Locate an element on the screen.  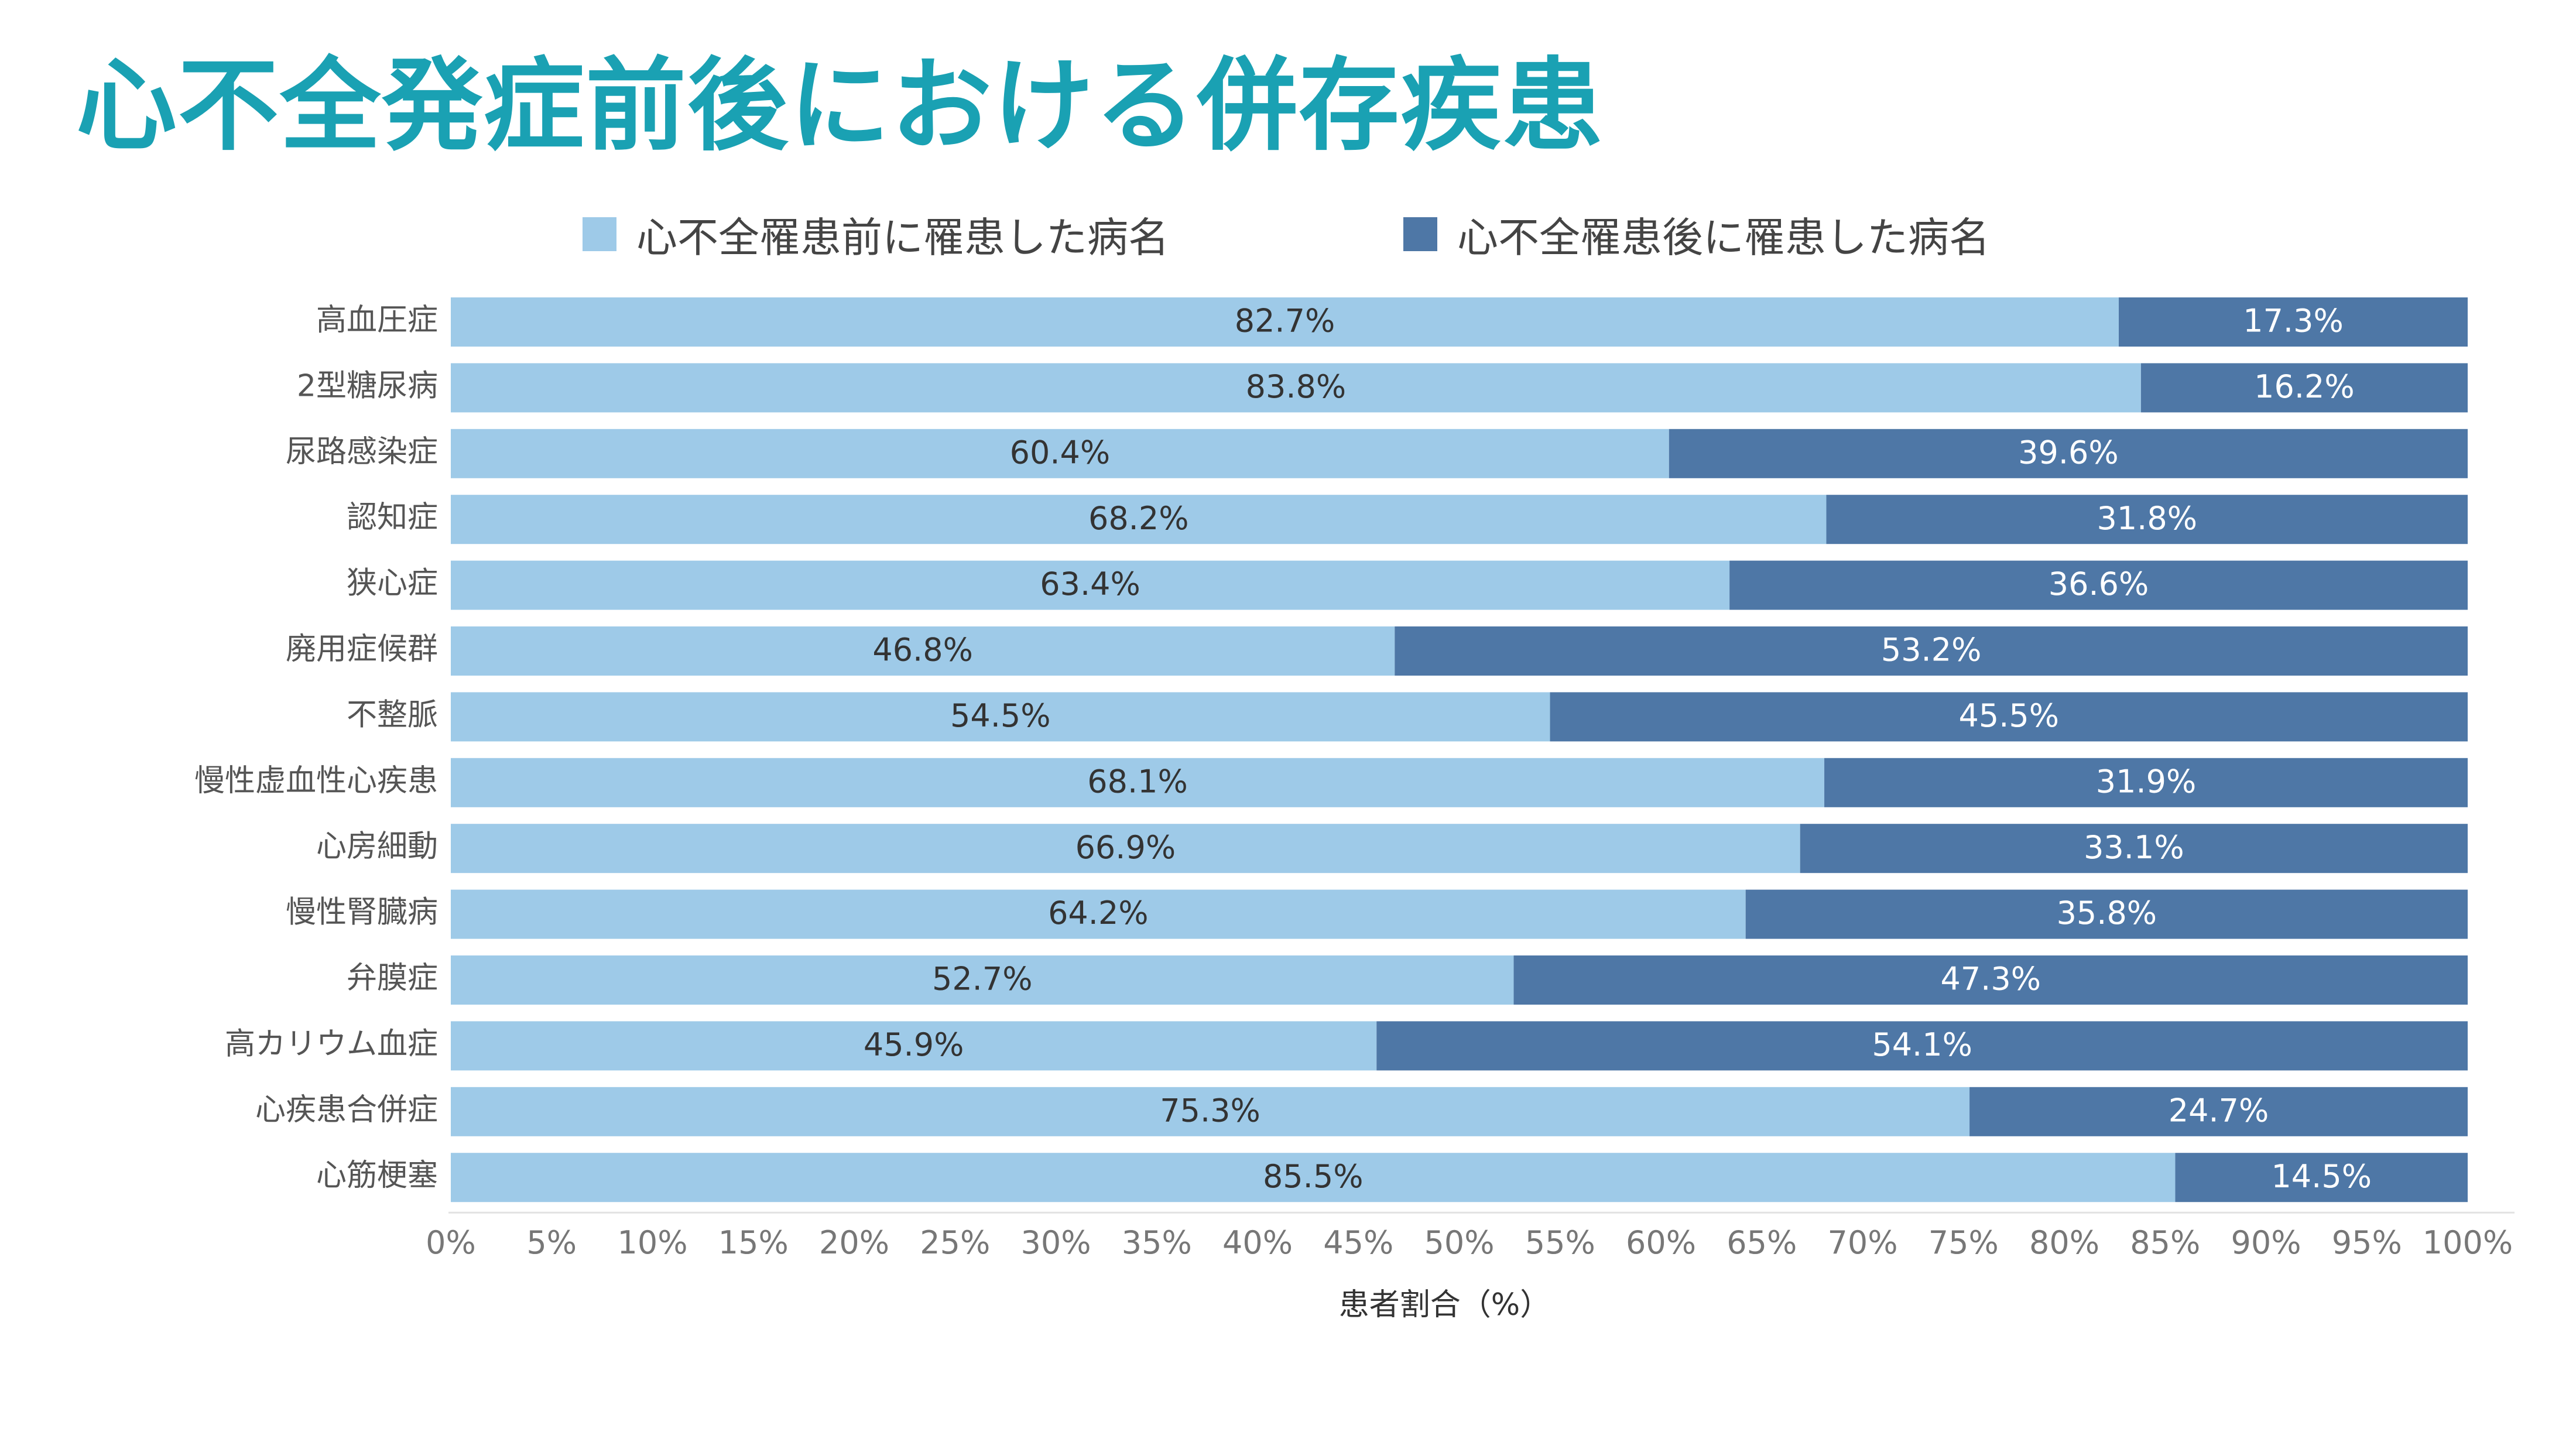
x-tick-label: 50% is located at coordinates (1459, 1242).